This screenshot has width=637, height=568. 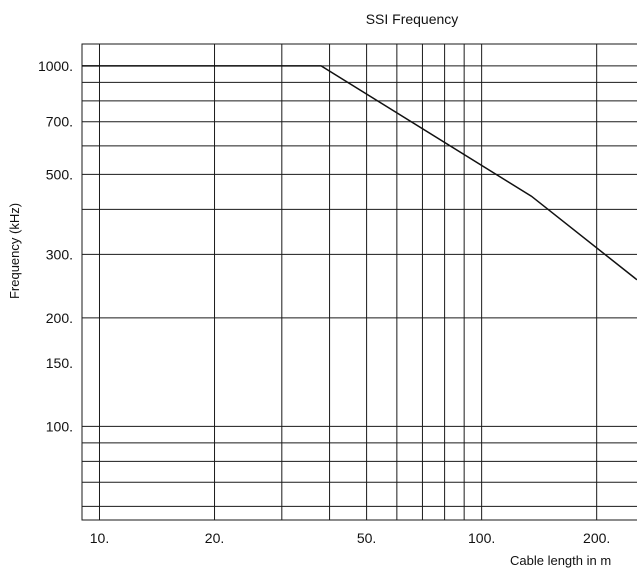 What do you see at coordinates (59, 318) in the screenshot?
I see `y-tick-label: 200.` at bounding box center [59, 318].